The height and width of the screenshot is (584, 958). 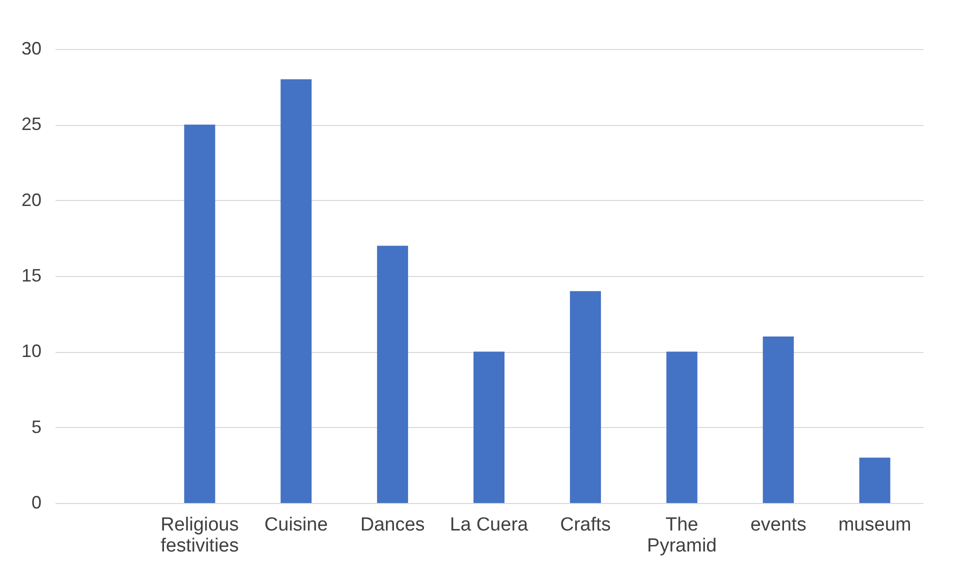 What do you see at coordinates (31, 124) in the screenshot?
I see `y-tick-label: 25` at bounding box center [31, 124].